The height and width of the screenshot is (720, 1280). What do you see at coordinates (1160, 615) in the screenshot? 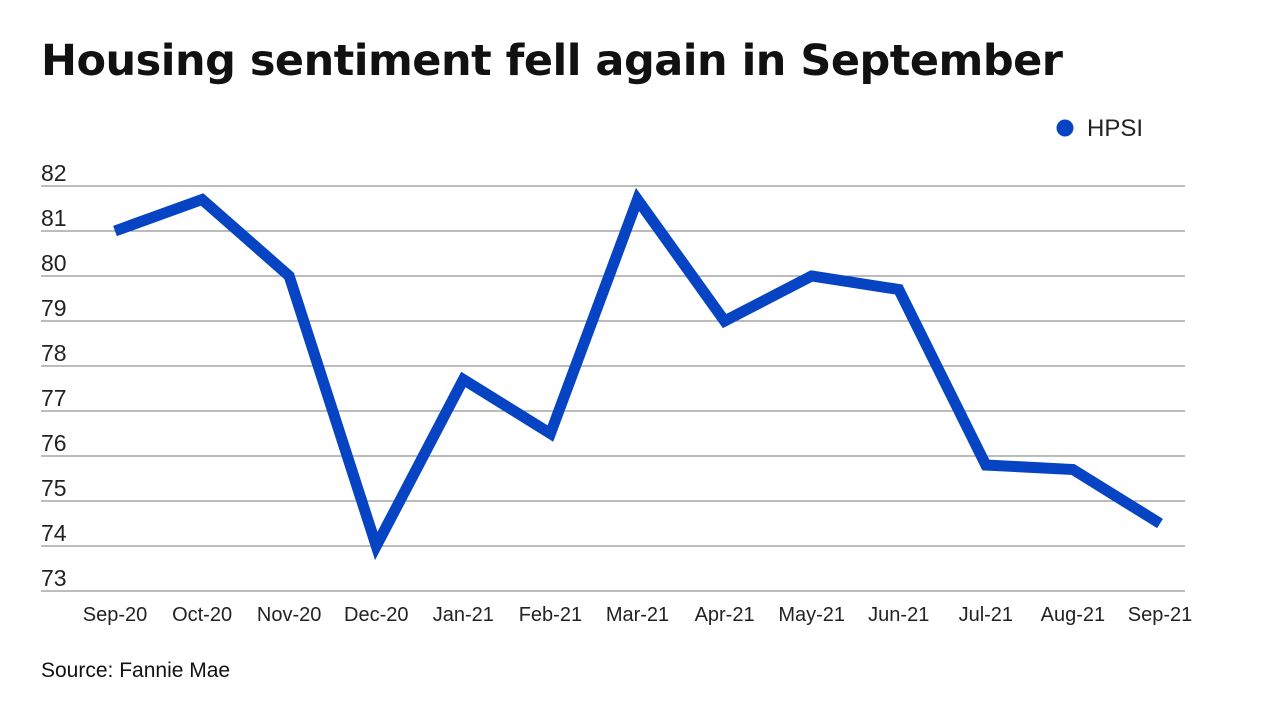
I see `x-tick-label: Sep-21` at bounding box center [1160, 615].